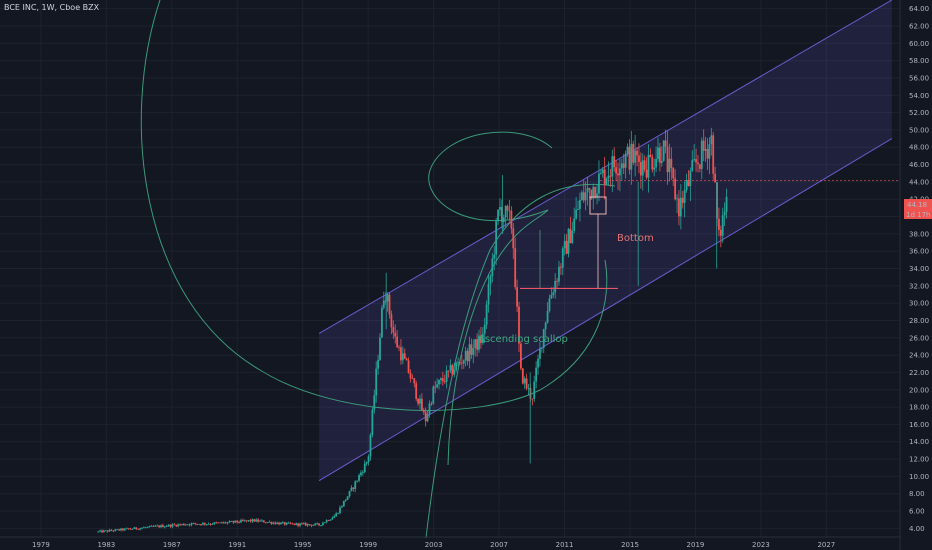 The height and width of the screenshot is (550, 932). Describe the element at coordinates (919, 130) in the screenshot. I see `y-tick-label: 50.00` at that location.